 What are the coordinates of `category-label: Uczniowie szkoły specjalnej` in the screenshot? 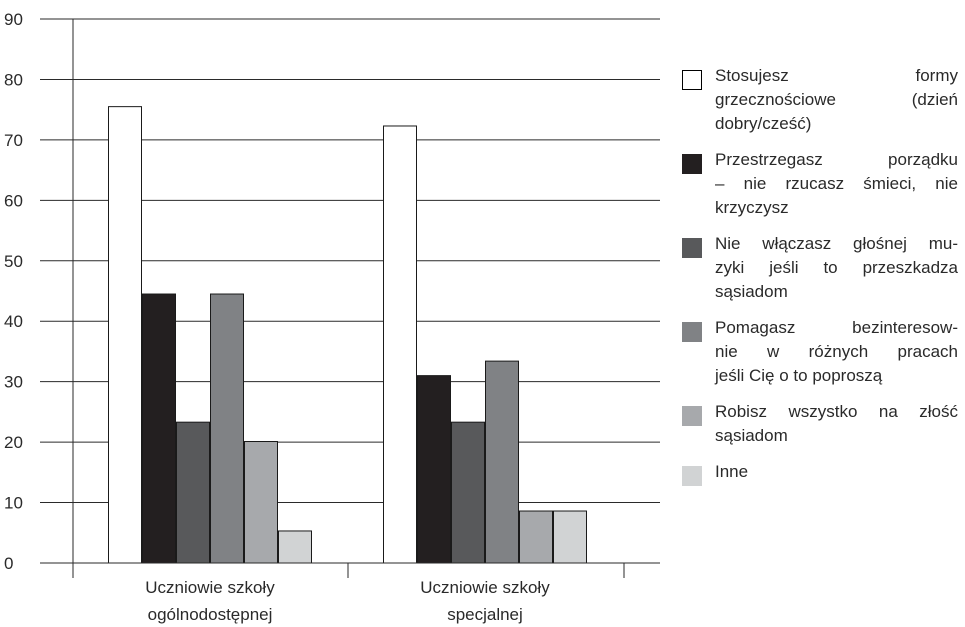 It's located at (485, 601).